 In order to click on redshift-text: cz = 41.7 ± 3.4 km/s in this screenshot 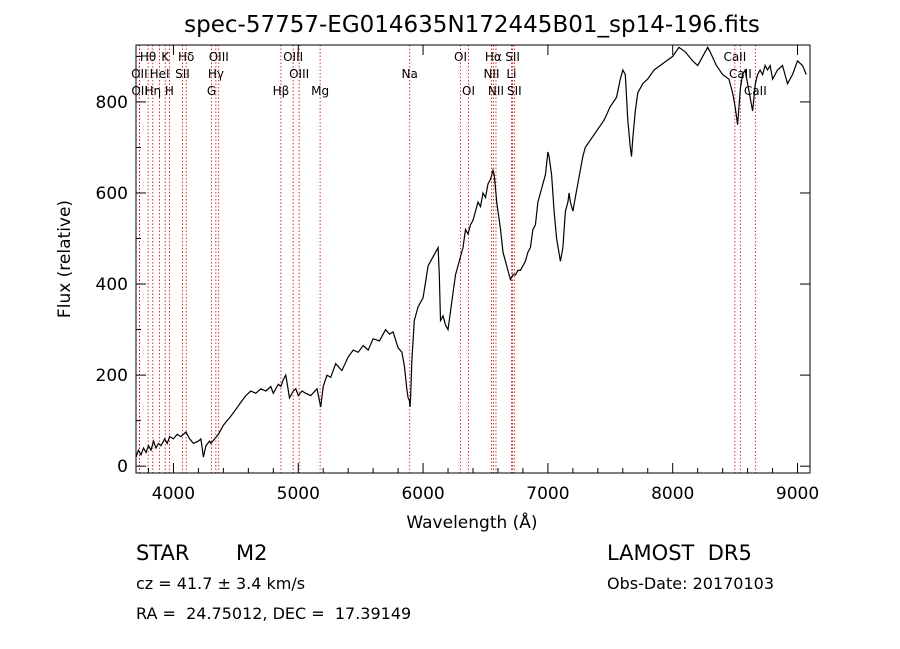, I will do `click(221, 583)`.